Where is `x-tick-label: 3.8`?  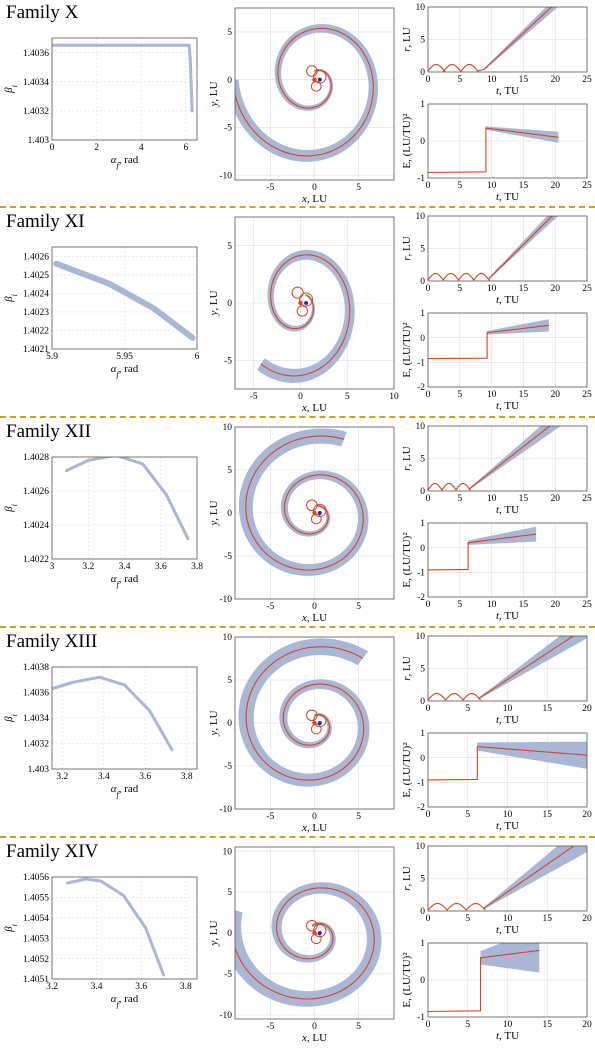 x-tick-label: 3.8 is located at coordinates (186, 987).